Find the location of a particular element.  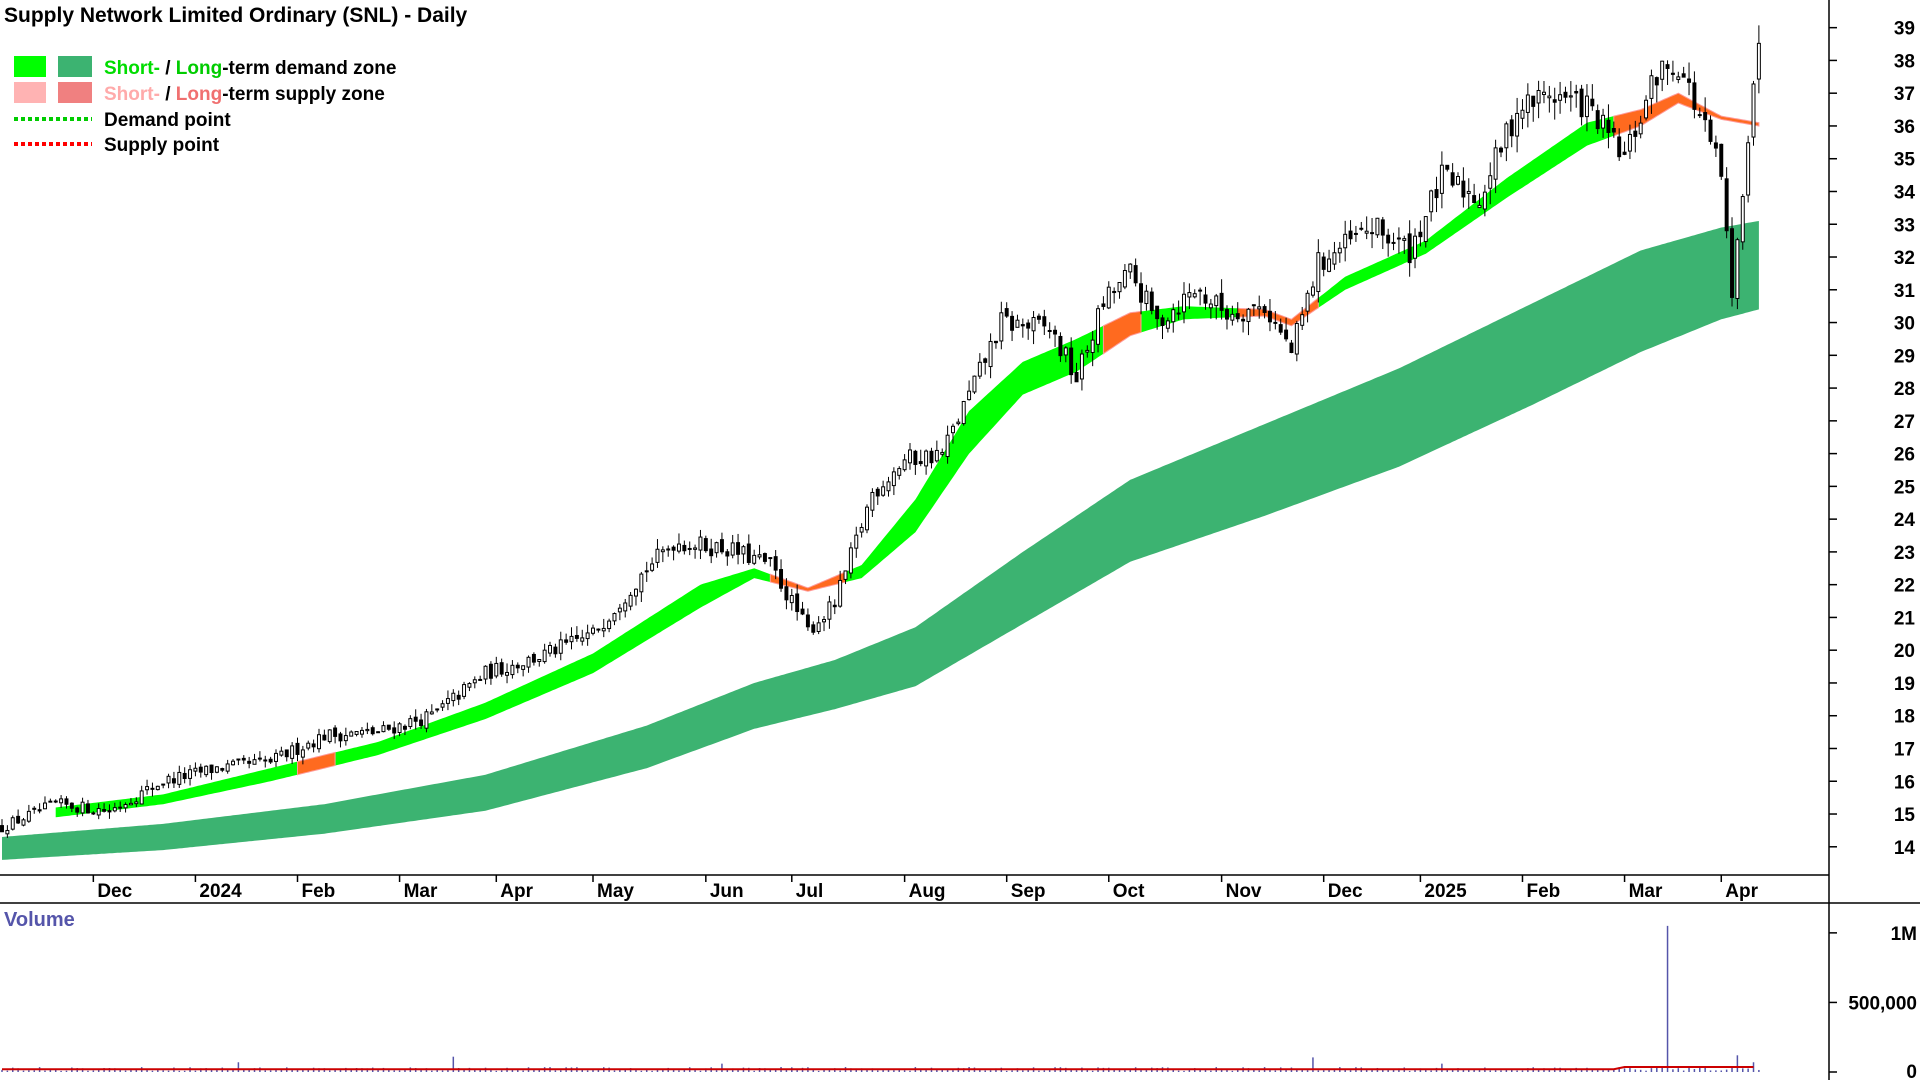

price-tick-label: 30 is located at coordinates (1904, 324).